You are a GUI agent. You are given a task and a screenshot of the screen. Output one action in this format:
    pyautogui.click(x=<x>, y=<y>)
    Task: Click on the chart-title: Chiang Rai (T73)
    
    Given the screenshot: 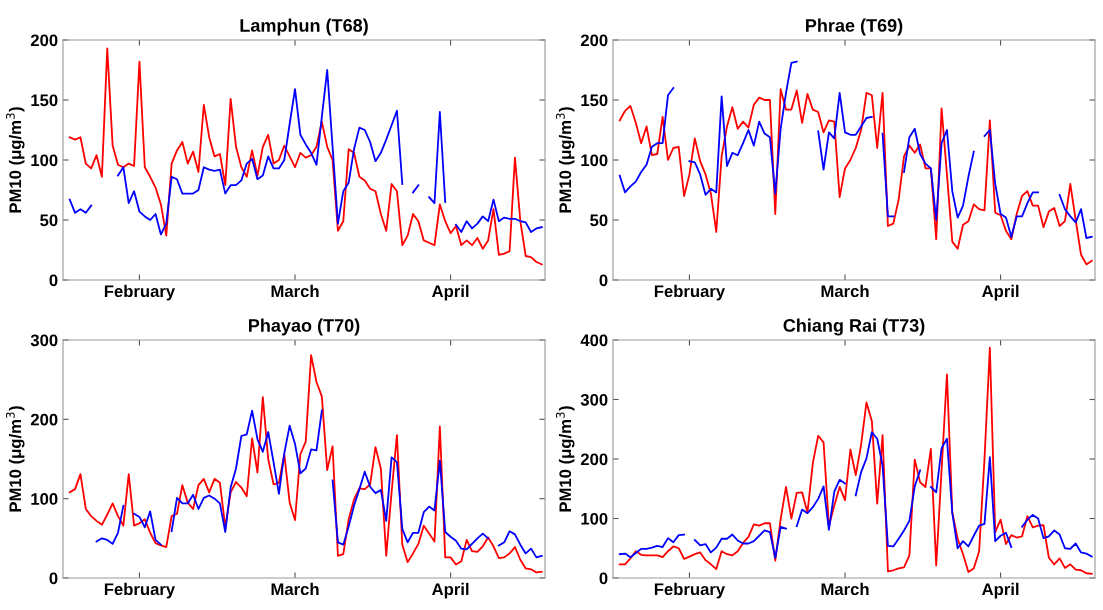 What is the action you would take?
    pyautogui.click(x=854, y=327)
    